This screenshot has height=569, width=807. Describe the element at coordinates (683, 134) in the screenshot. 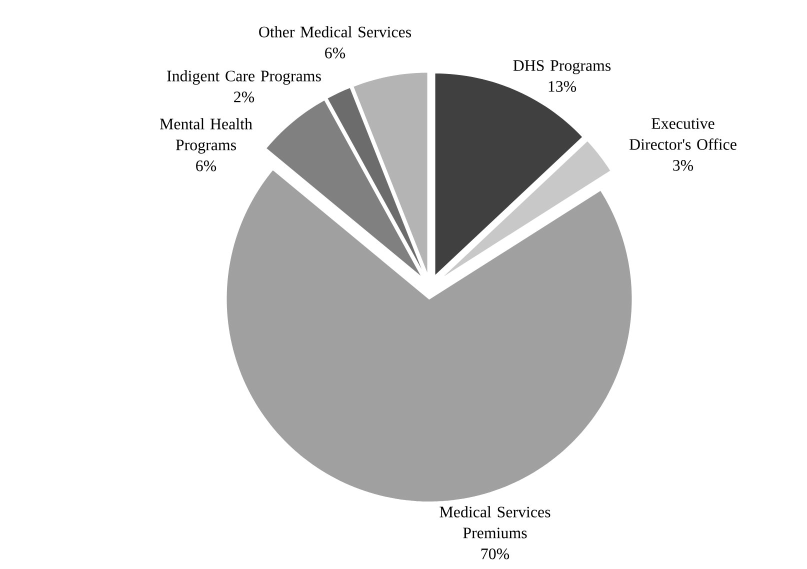

I see `slice-label: Executive Director's Office` at that location.